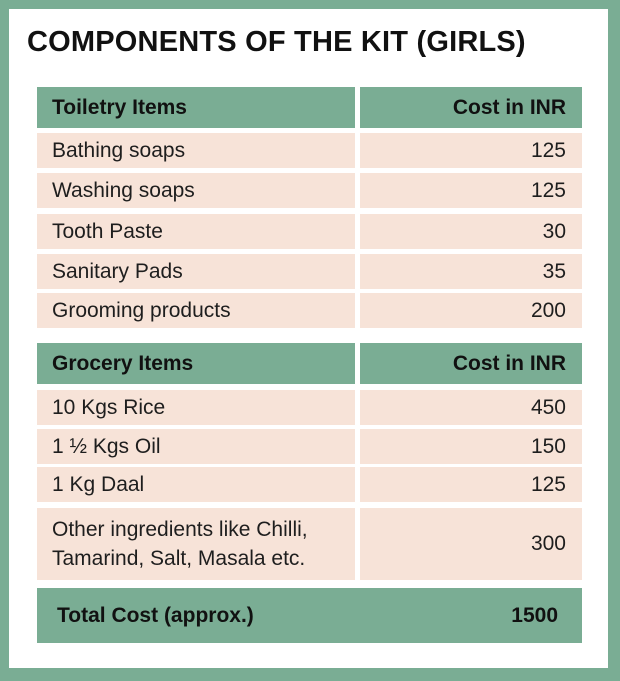  I want to click on table-row-cost: 35, so click(471, 271).